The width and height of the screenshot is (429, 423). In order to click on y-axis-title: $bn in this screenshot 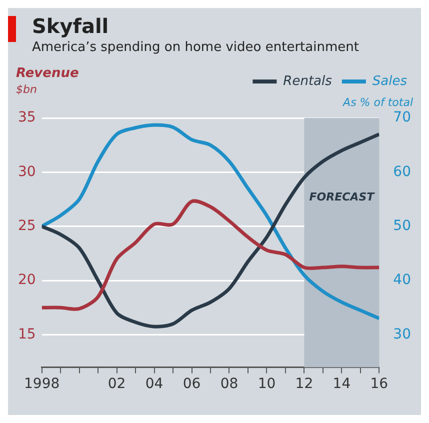, I will do `click(26, 89)`.